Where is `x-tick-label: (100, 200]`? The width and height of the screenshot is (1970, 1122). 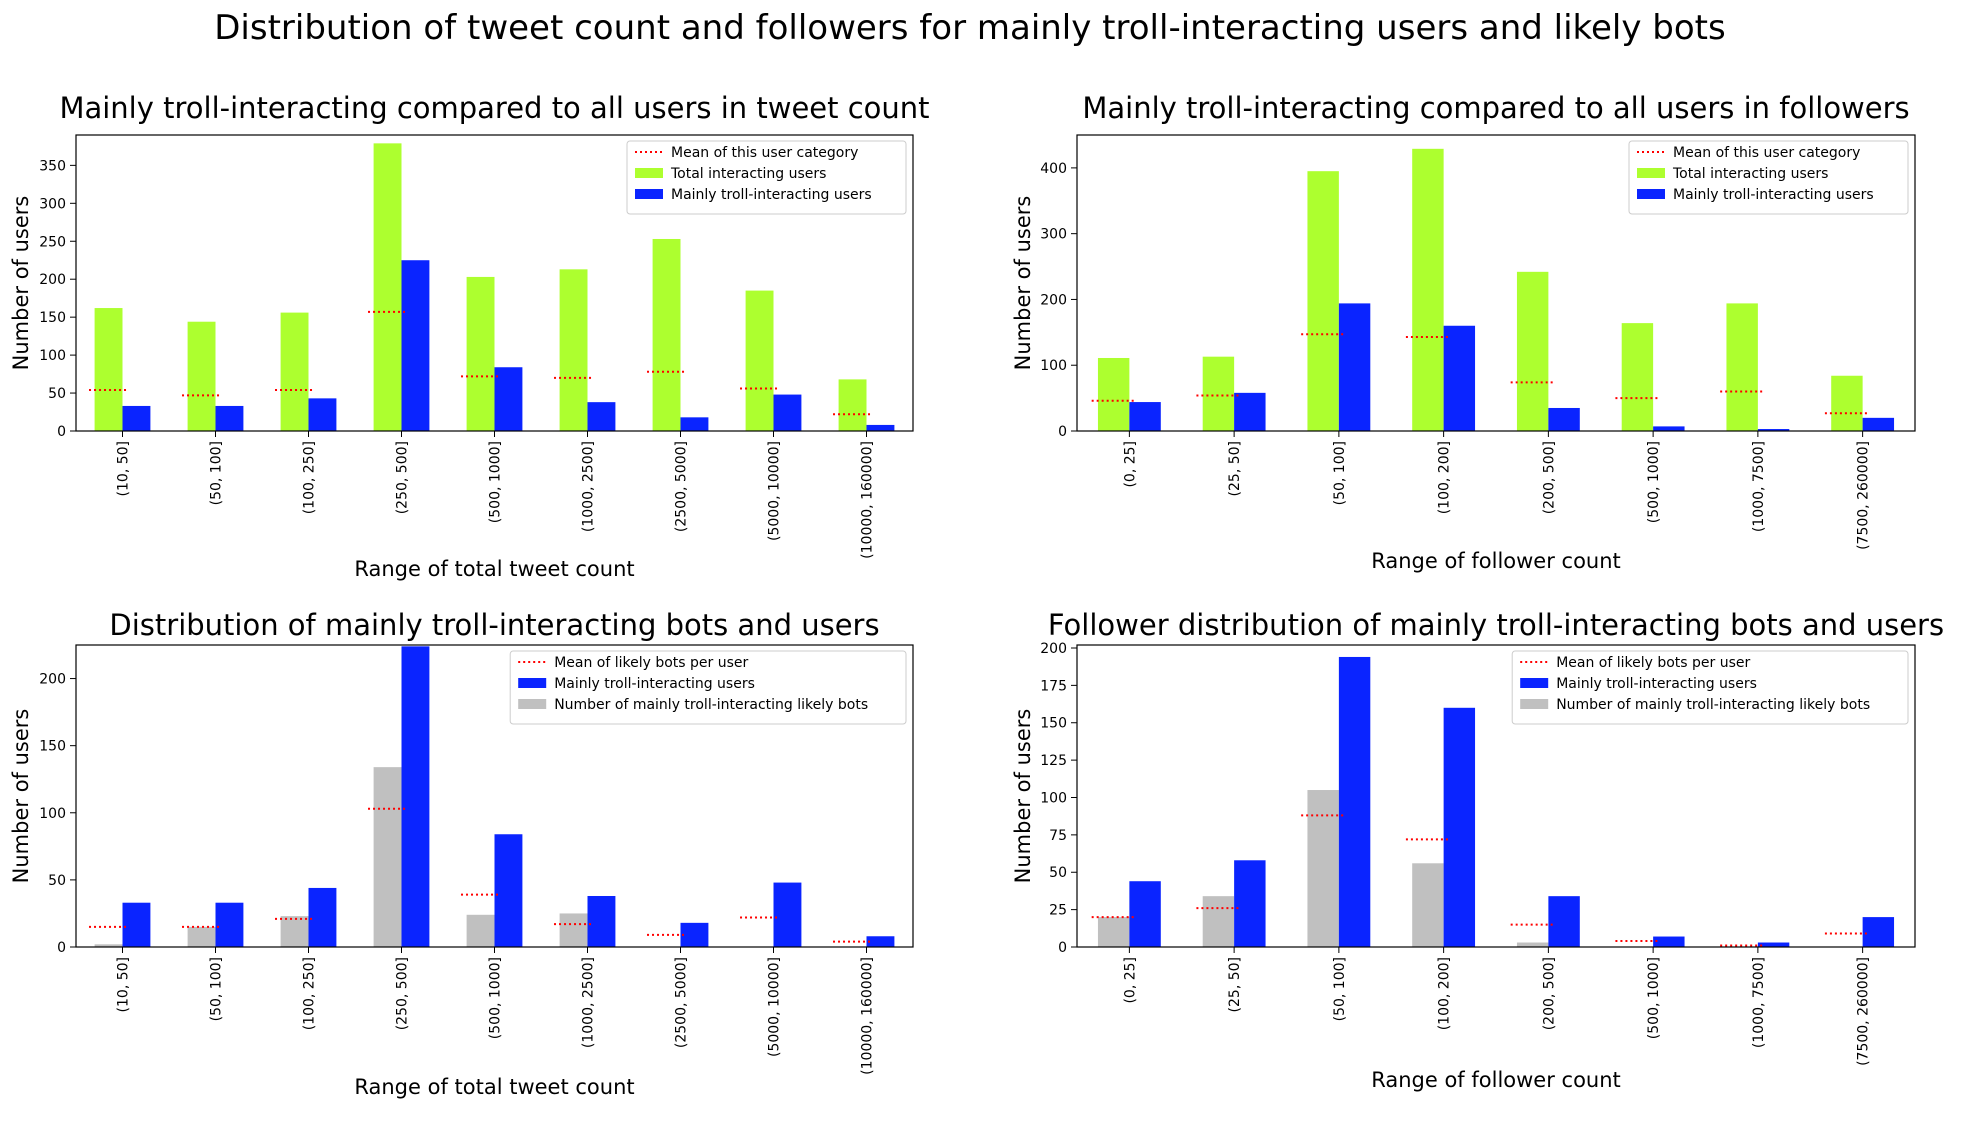 x-tick-label: (100, 200] is located at coordinates (1445, 993).